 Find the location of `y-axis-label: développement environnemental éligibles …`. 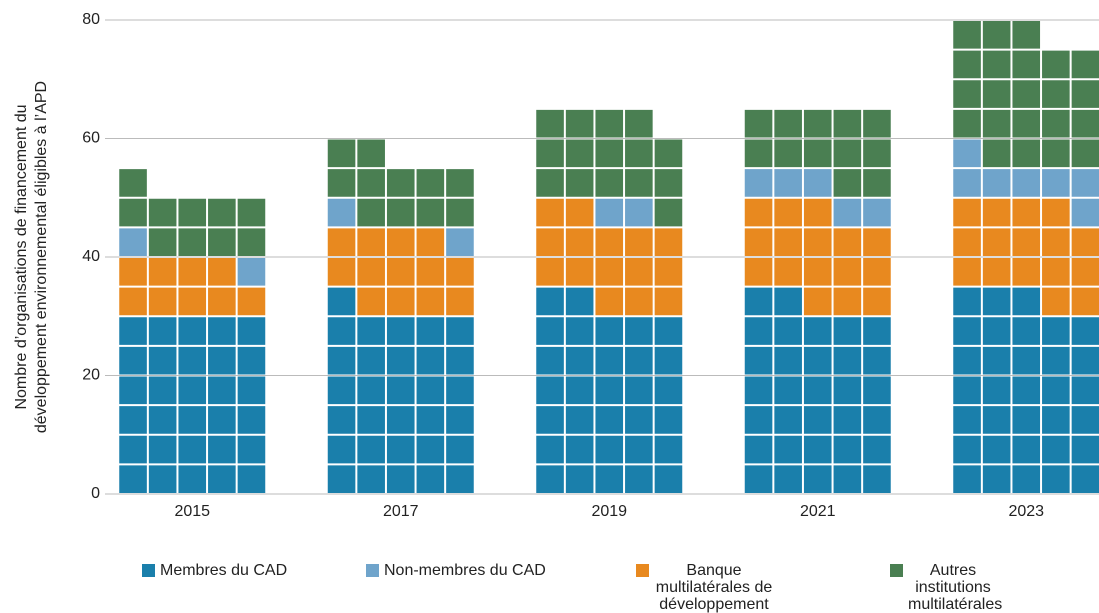

y-axis-label: développement environnemental éligibles … is located at coordinates (41, 257).